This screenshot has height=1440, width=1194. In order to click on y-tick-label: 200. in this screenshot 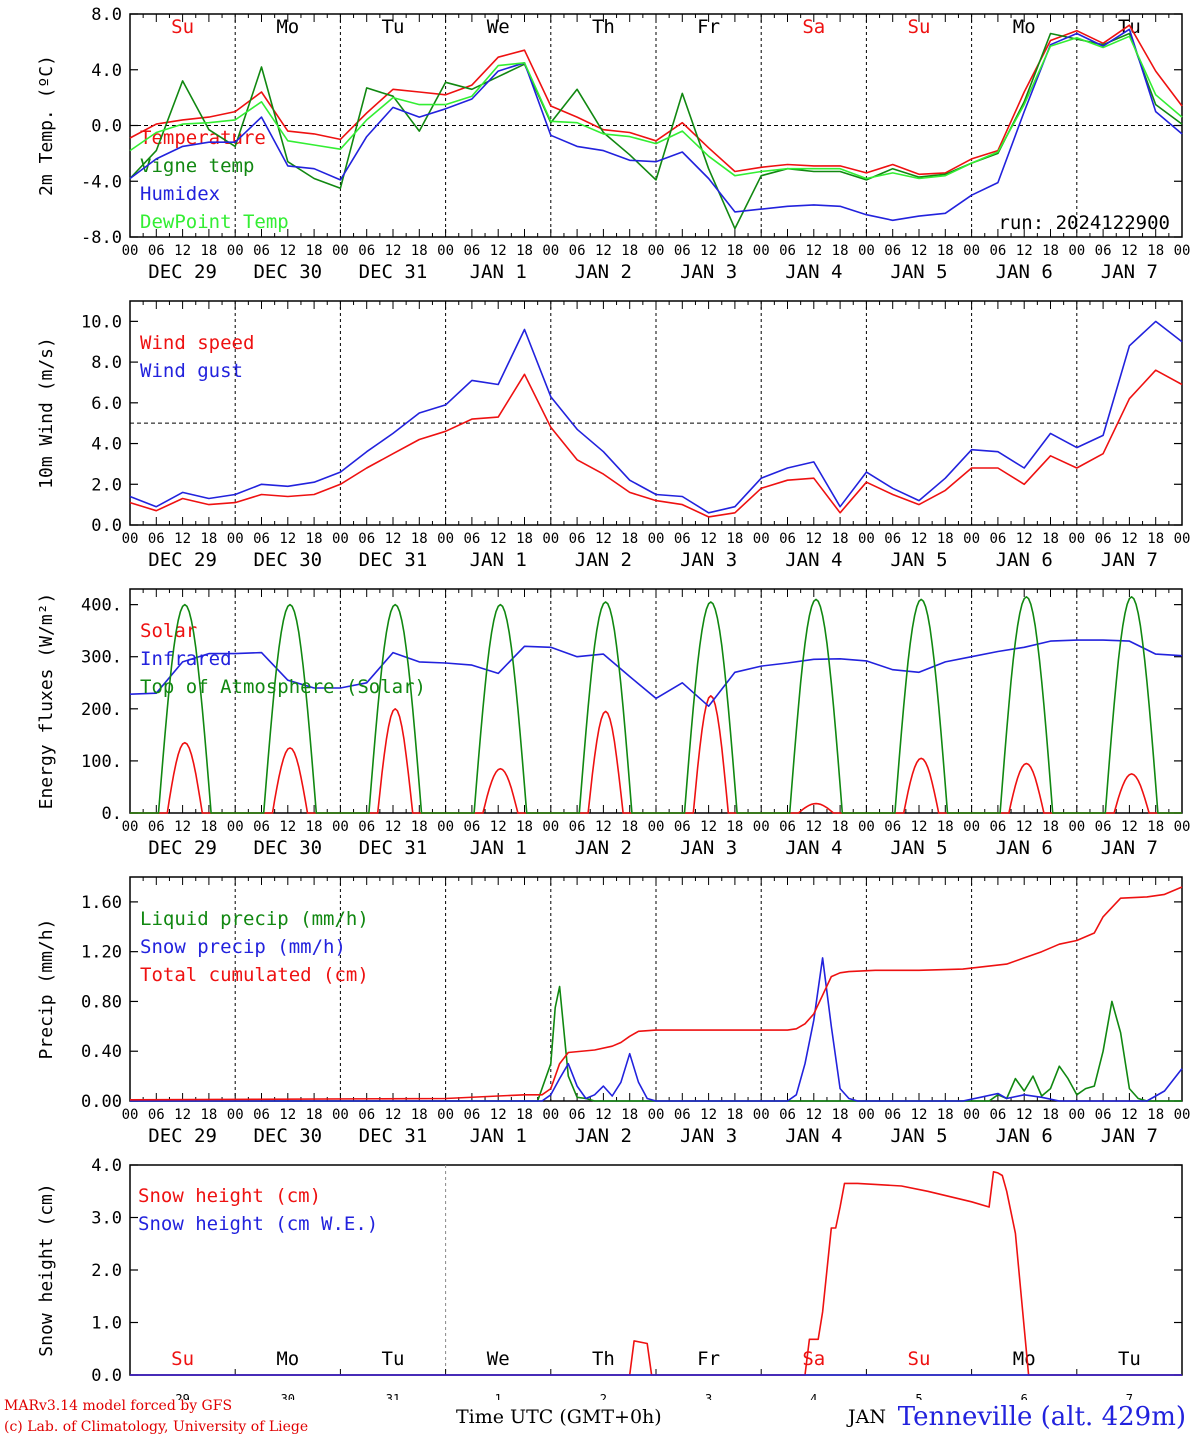, I will do `click(101, 710)`.